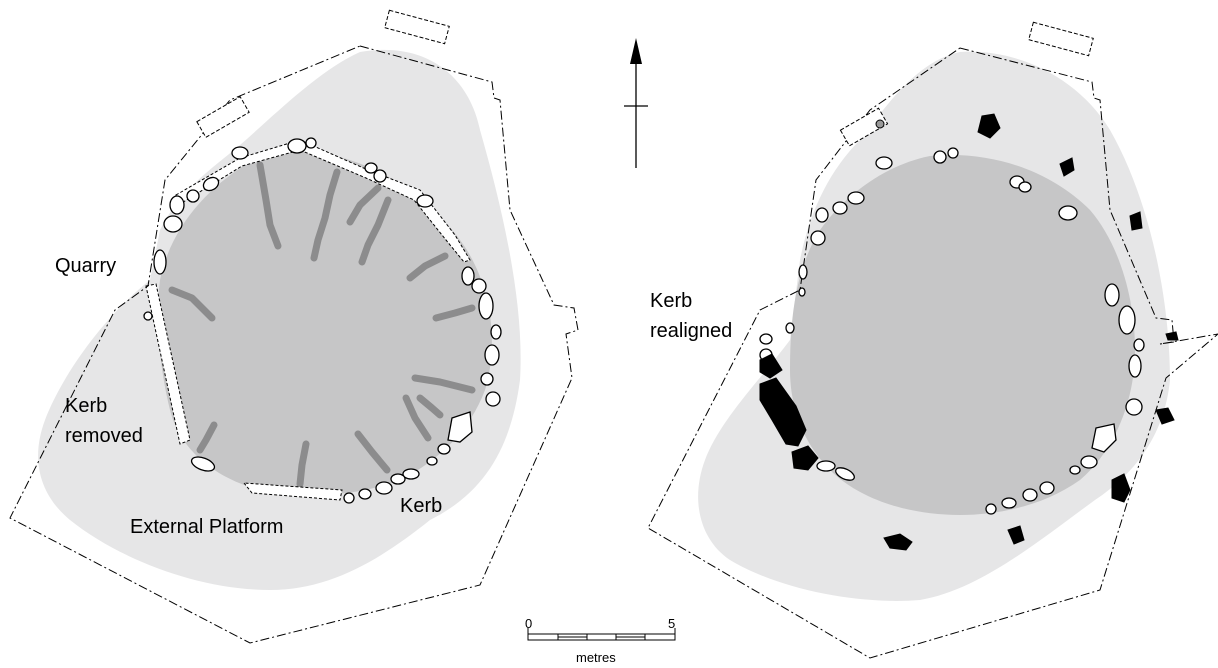 This screenshot has width=1218, height=668. What do you see at coordinates (104, 436) in the screenshot?
I see `kerb-removed-label-line2: removed` at bounding box center [104, 436].